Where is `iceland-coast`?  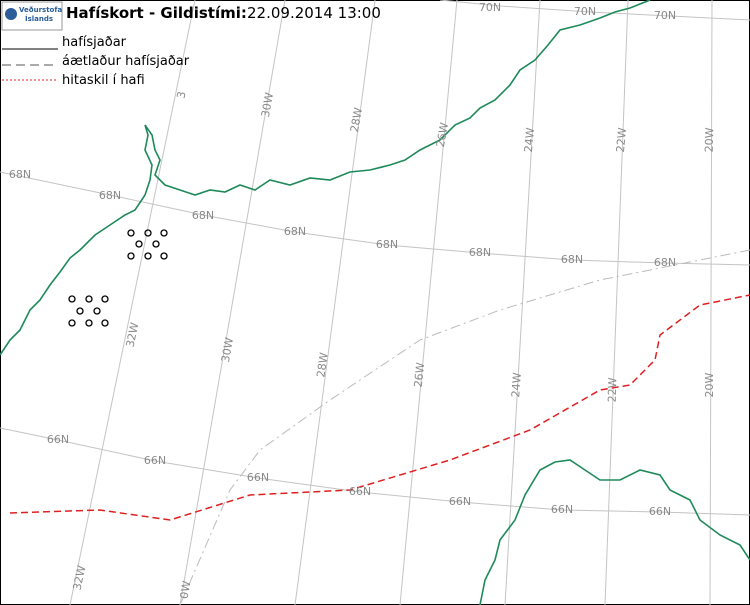
iceland-coast is located at coordinates (614, 532).